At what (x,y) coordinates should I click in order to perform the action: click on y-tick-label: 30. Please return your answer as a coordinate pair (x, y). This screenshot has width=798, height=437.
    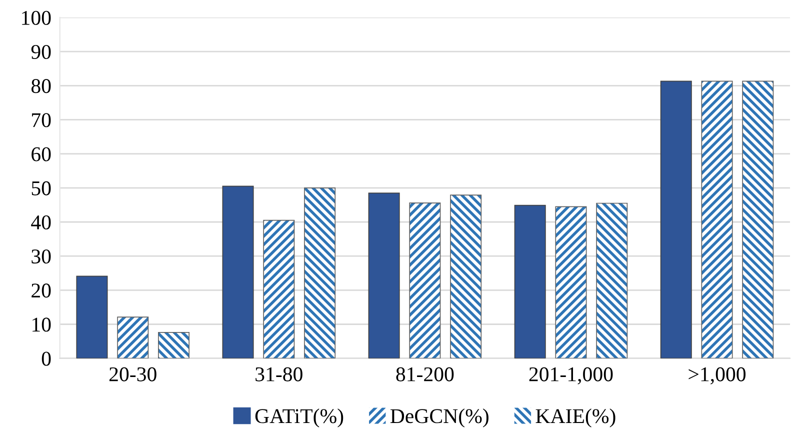
    Looking at the image, I should click on (41, 256).